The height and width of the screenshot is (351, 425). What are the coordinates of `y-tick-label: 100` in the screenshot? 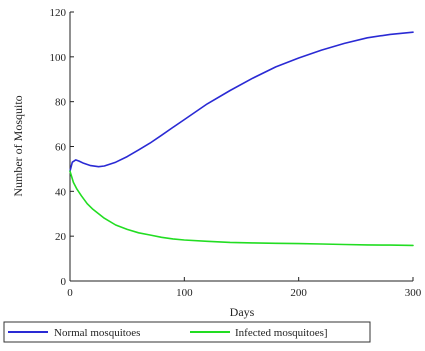 It's located at (58, 58).